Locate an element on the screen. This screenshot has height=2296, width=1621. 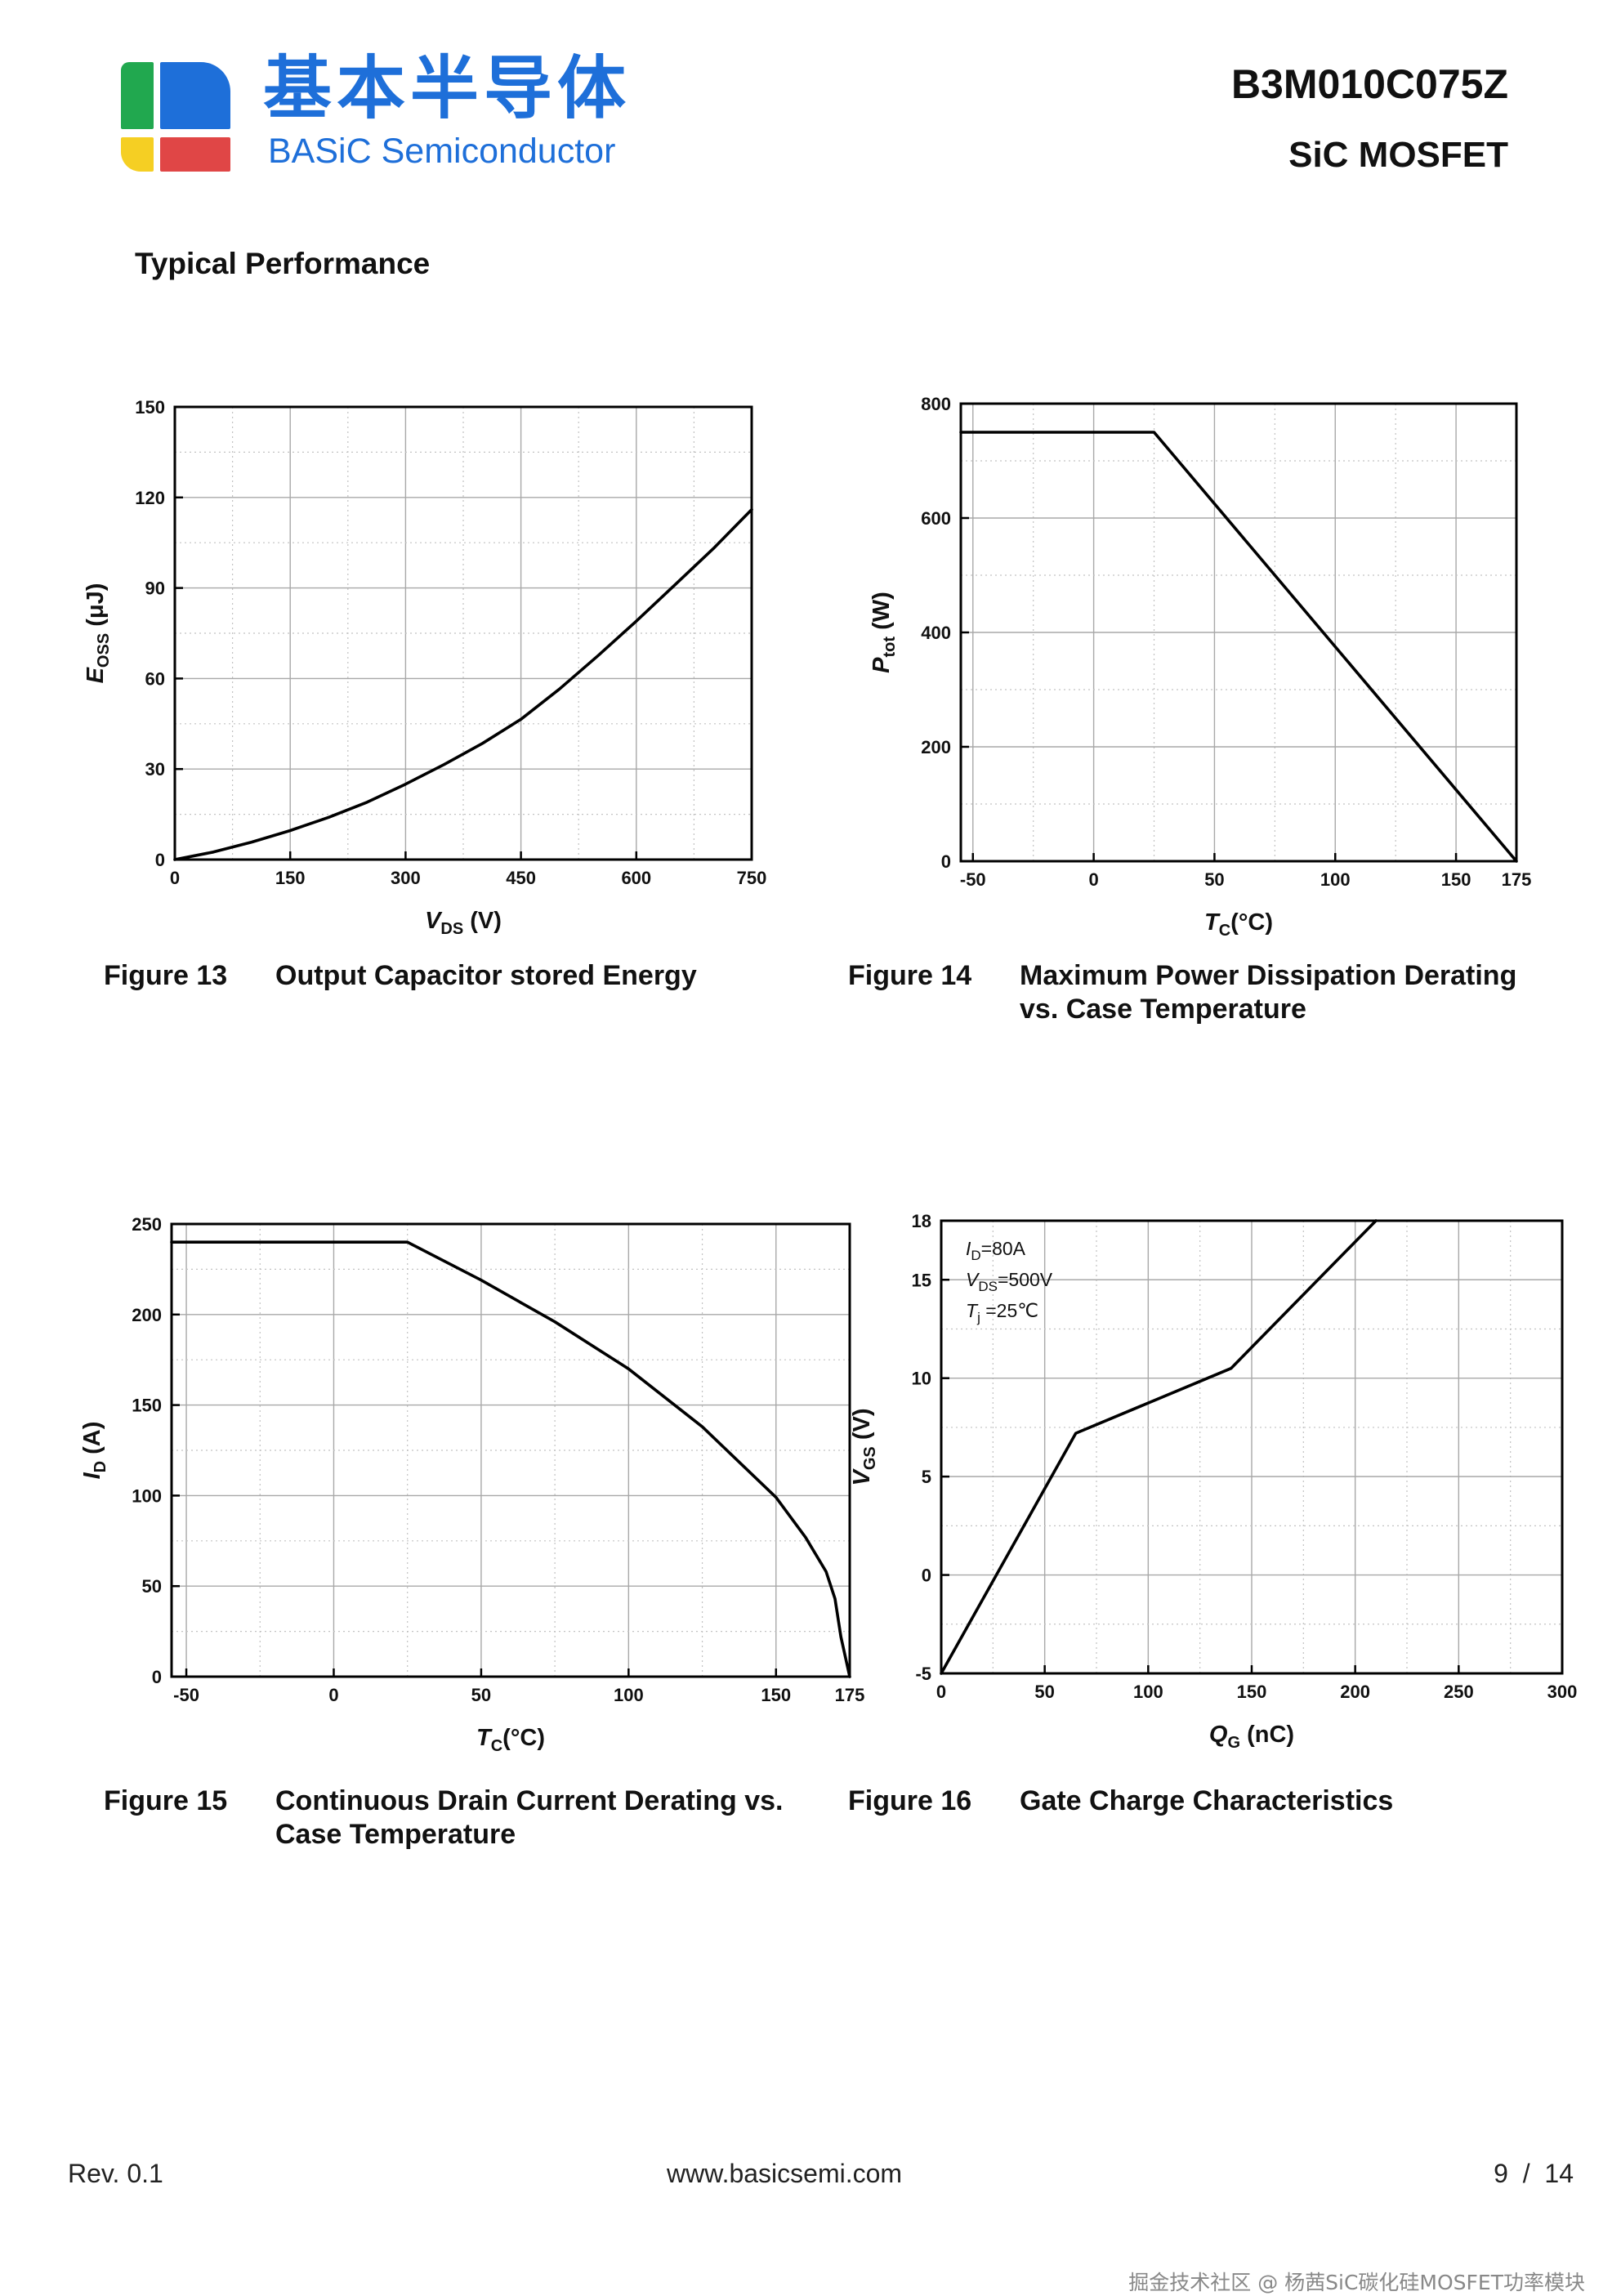
logo-red-block is located at coordinates (195, 154).